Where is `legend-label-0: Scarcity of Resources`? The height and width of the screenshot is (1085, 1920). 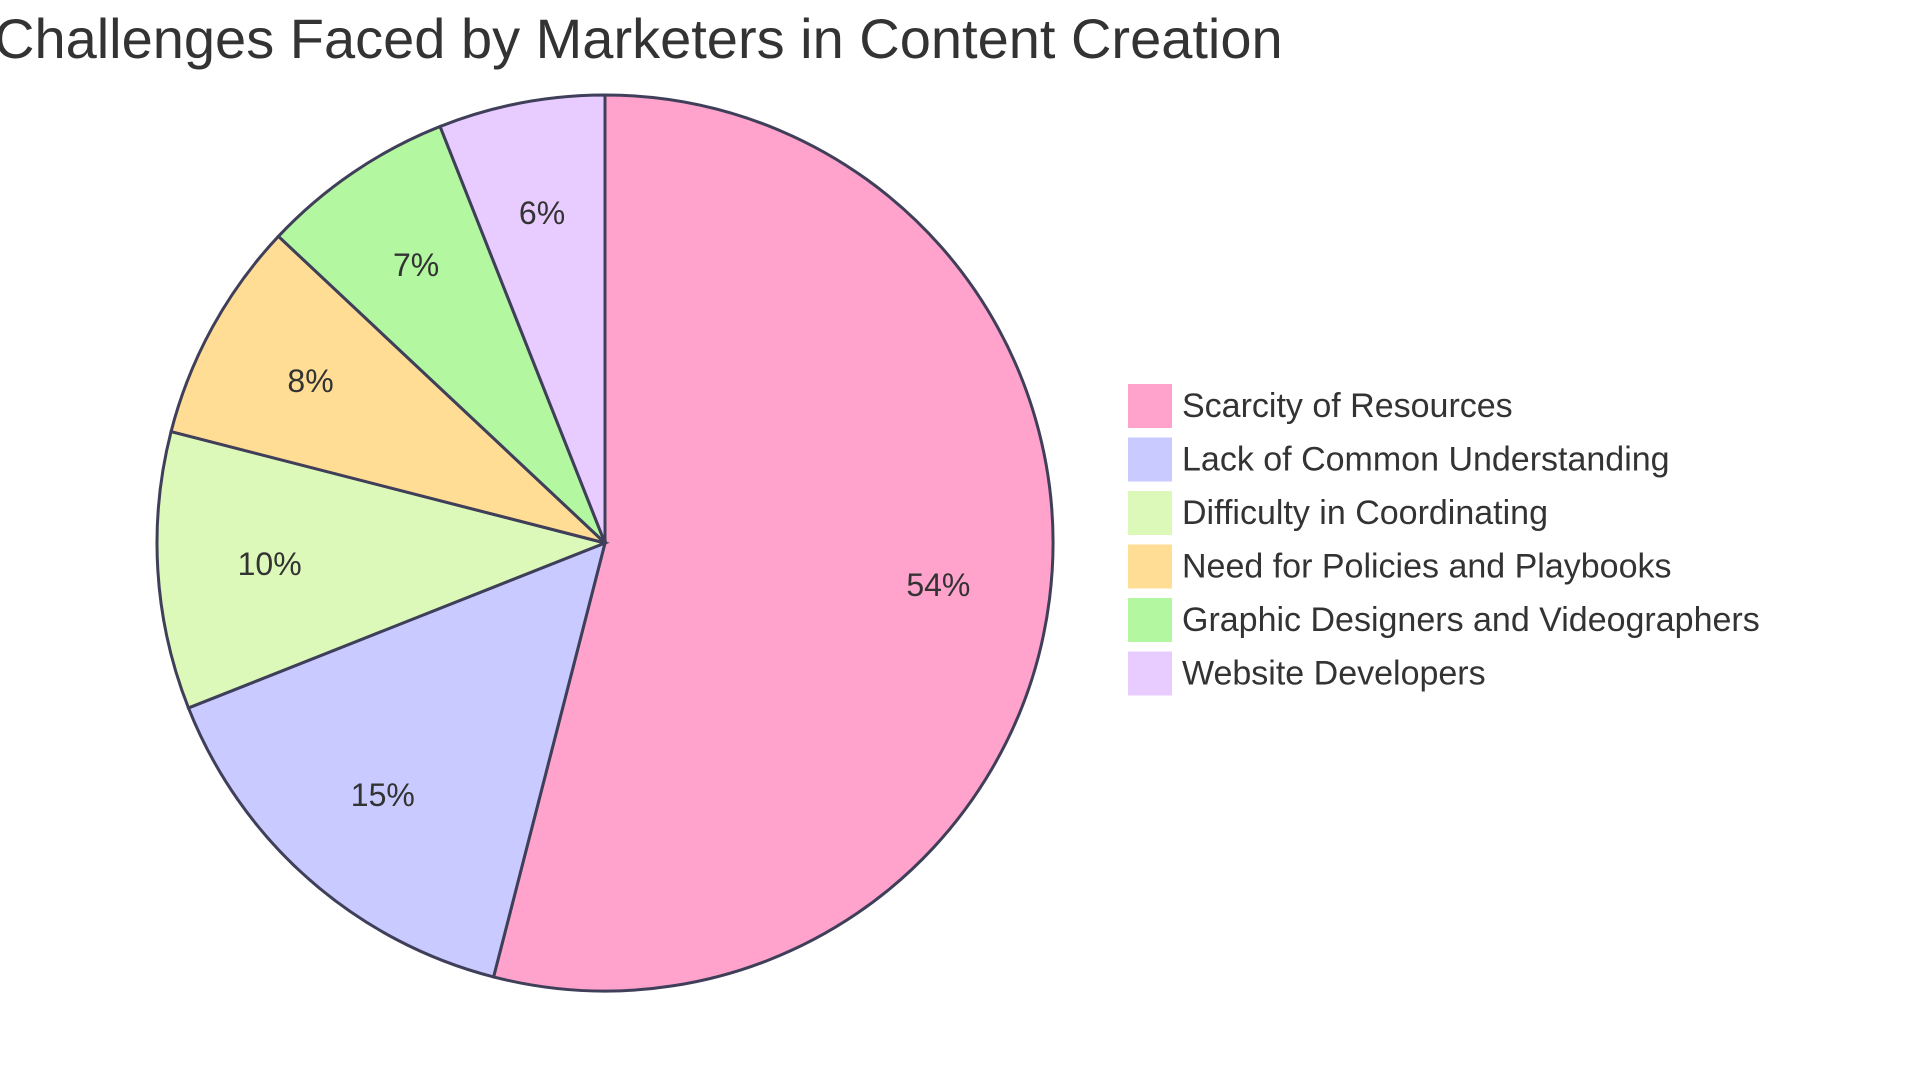
legend-label-0: Scarcity of Resources is located at coordinates (1347, 406).